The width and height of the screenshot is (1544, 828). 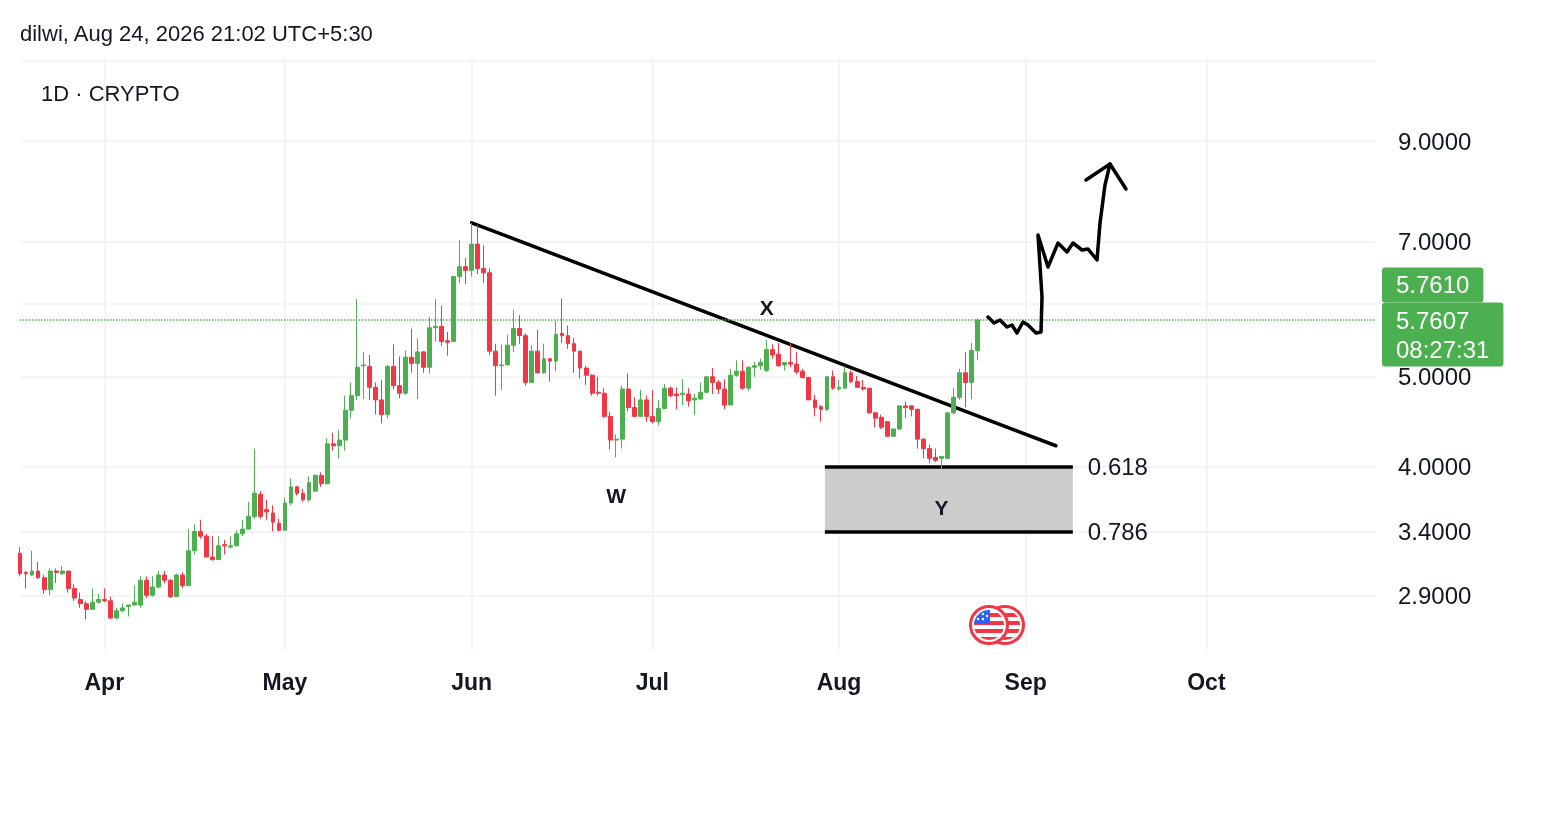 What do you see at coordinates (616, 496) in the screenshot?
I see `annotation: W` at bounding box center [616, 496].